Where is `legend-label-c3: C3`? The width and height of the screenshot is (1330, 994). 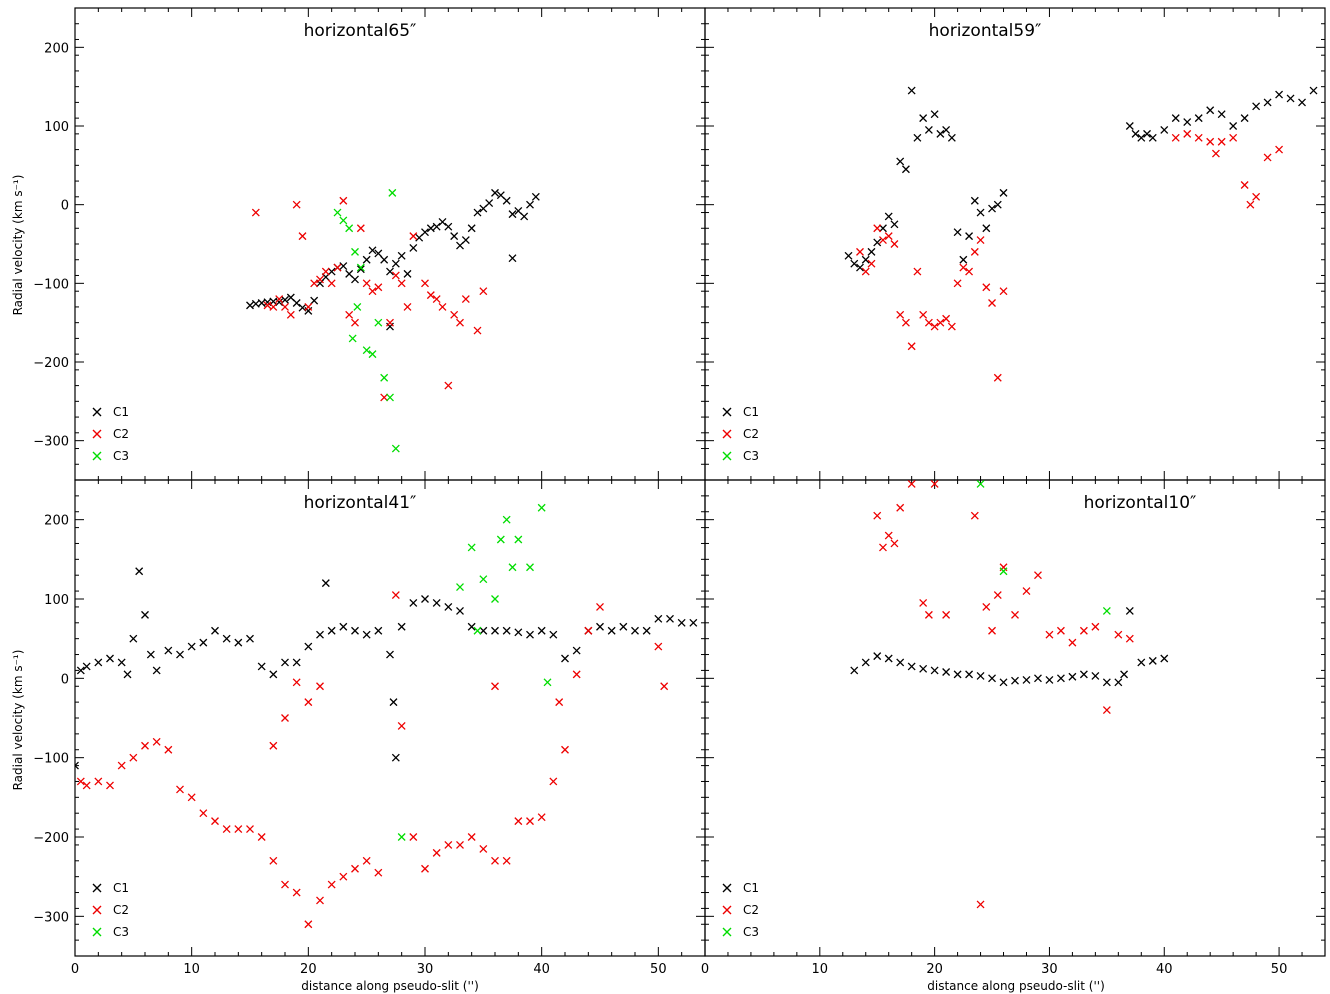 legend-label-c3: C3 is located at coordinates (121, 456).